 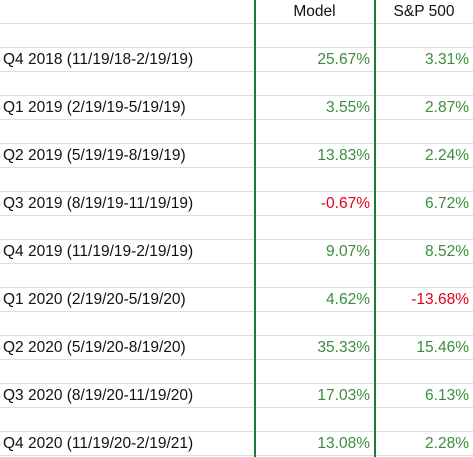 What do you see at coordinates (127, 396) in the screenshot?
I see `quarter-label-cell: Q3 2020 (8/19/20-11/19/20)` at bounding box center [127, 396].